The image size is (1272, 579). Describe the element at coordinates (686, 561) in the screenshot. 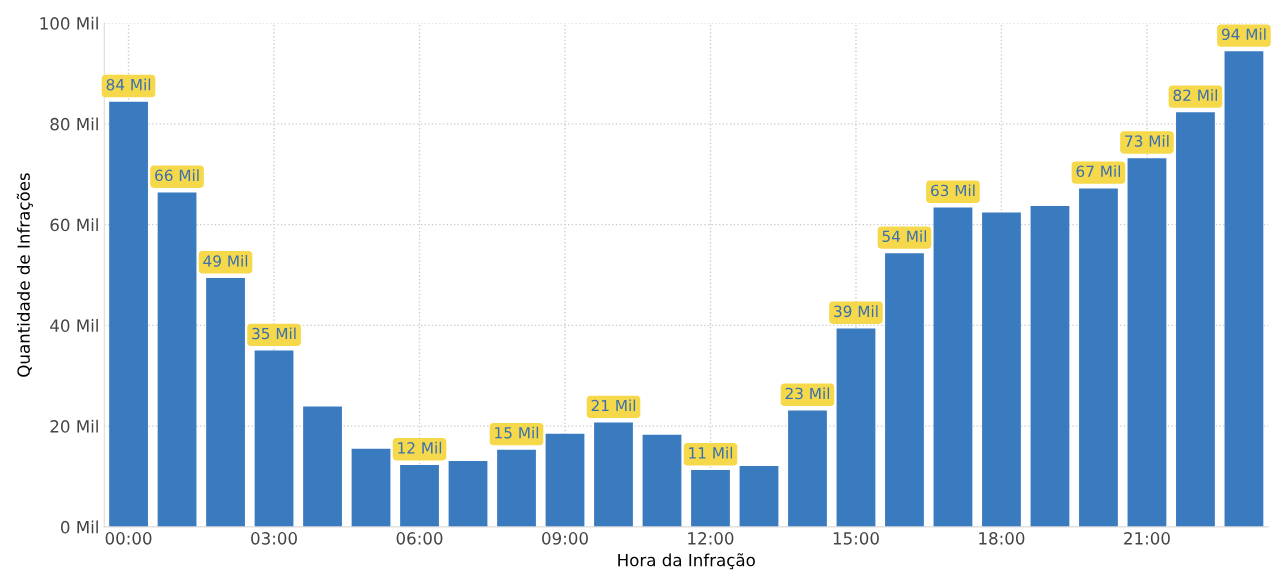

I see `x-axis-title: Hora da Infração` at that location.